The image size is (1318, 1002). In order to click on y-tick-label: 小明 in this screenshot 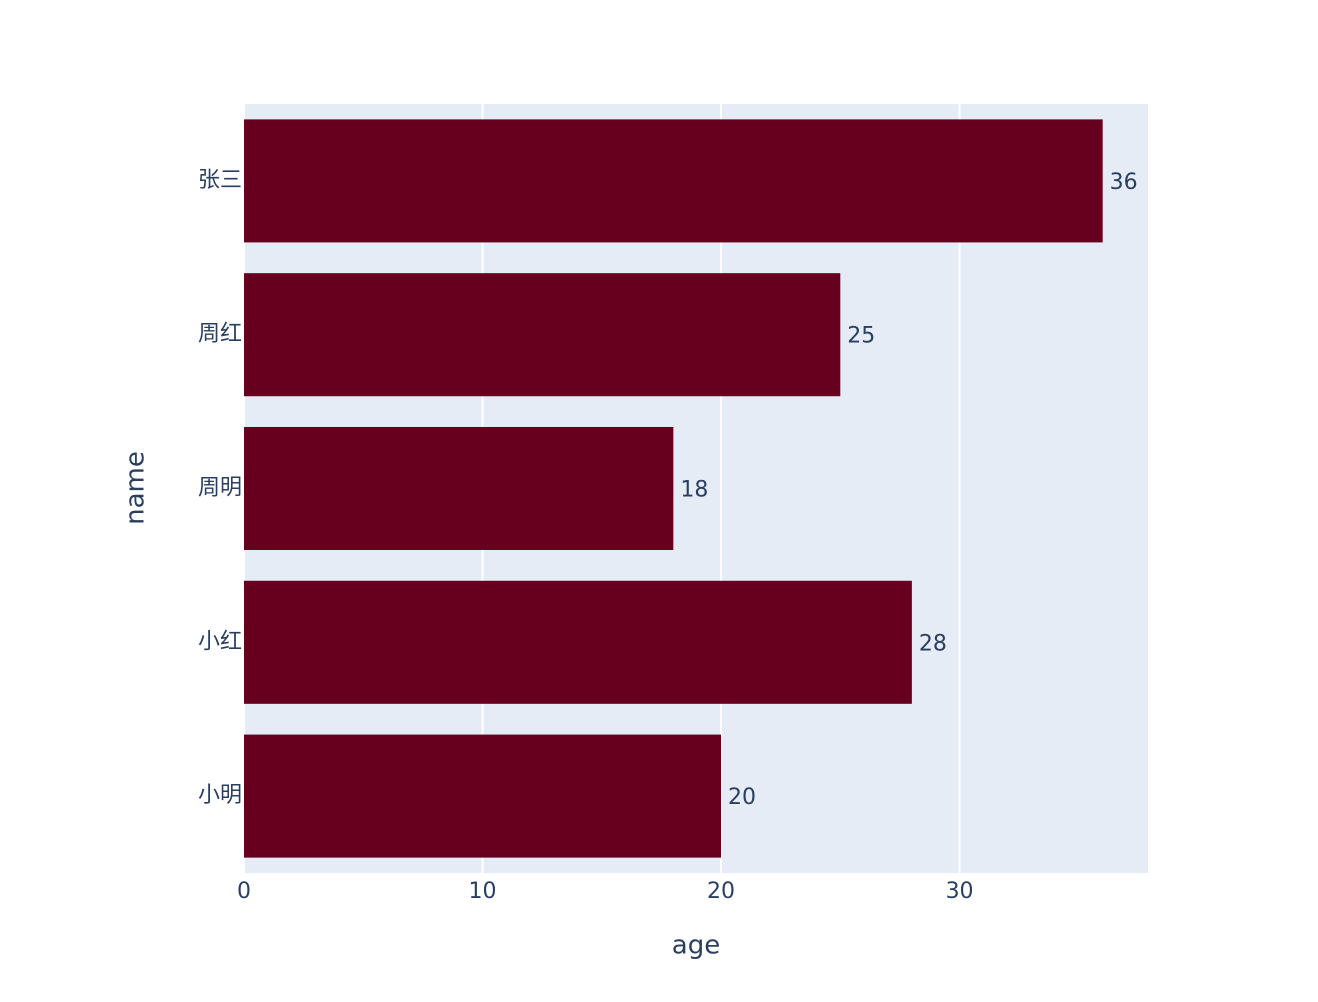, I will do `click(220, 795)`.